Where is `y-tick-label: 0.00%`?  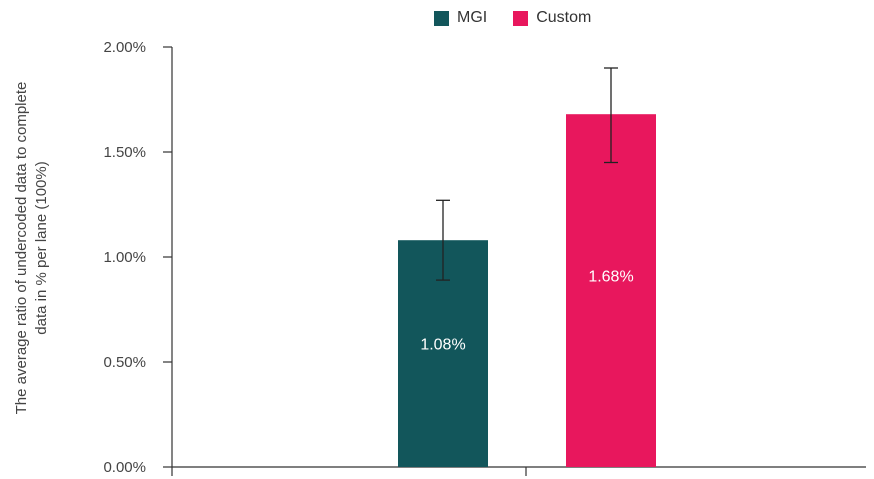 y-tick-label: 0.00% is located at coordinates (124, 467).